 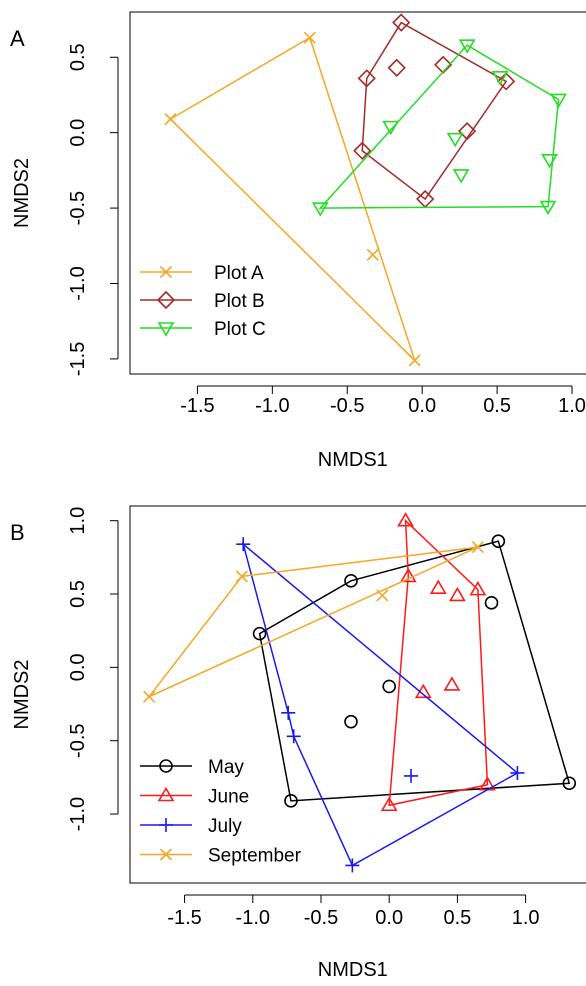 What do you see at coordinates (240, 329) in the screenshot?
I see `legend-label: Plot C` at bounding box center [240, 329].